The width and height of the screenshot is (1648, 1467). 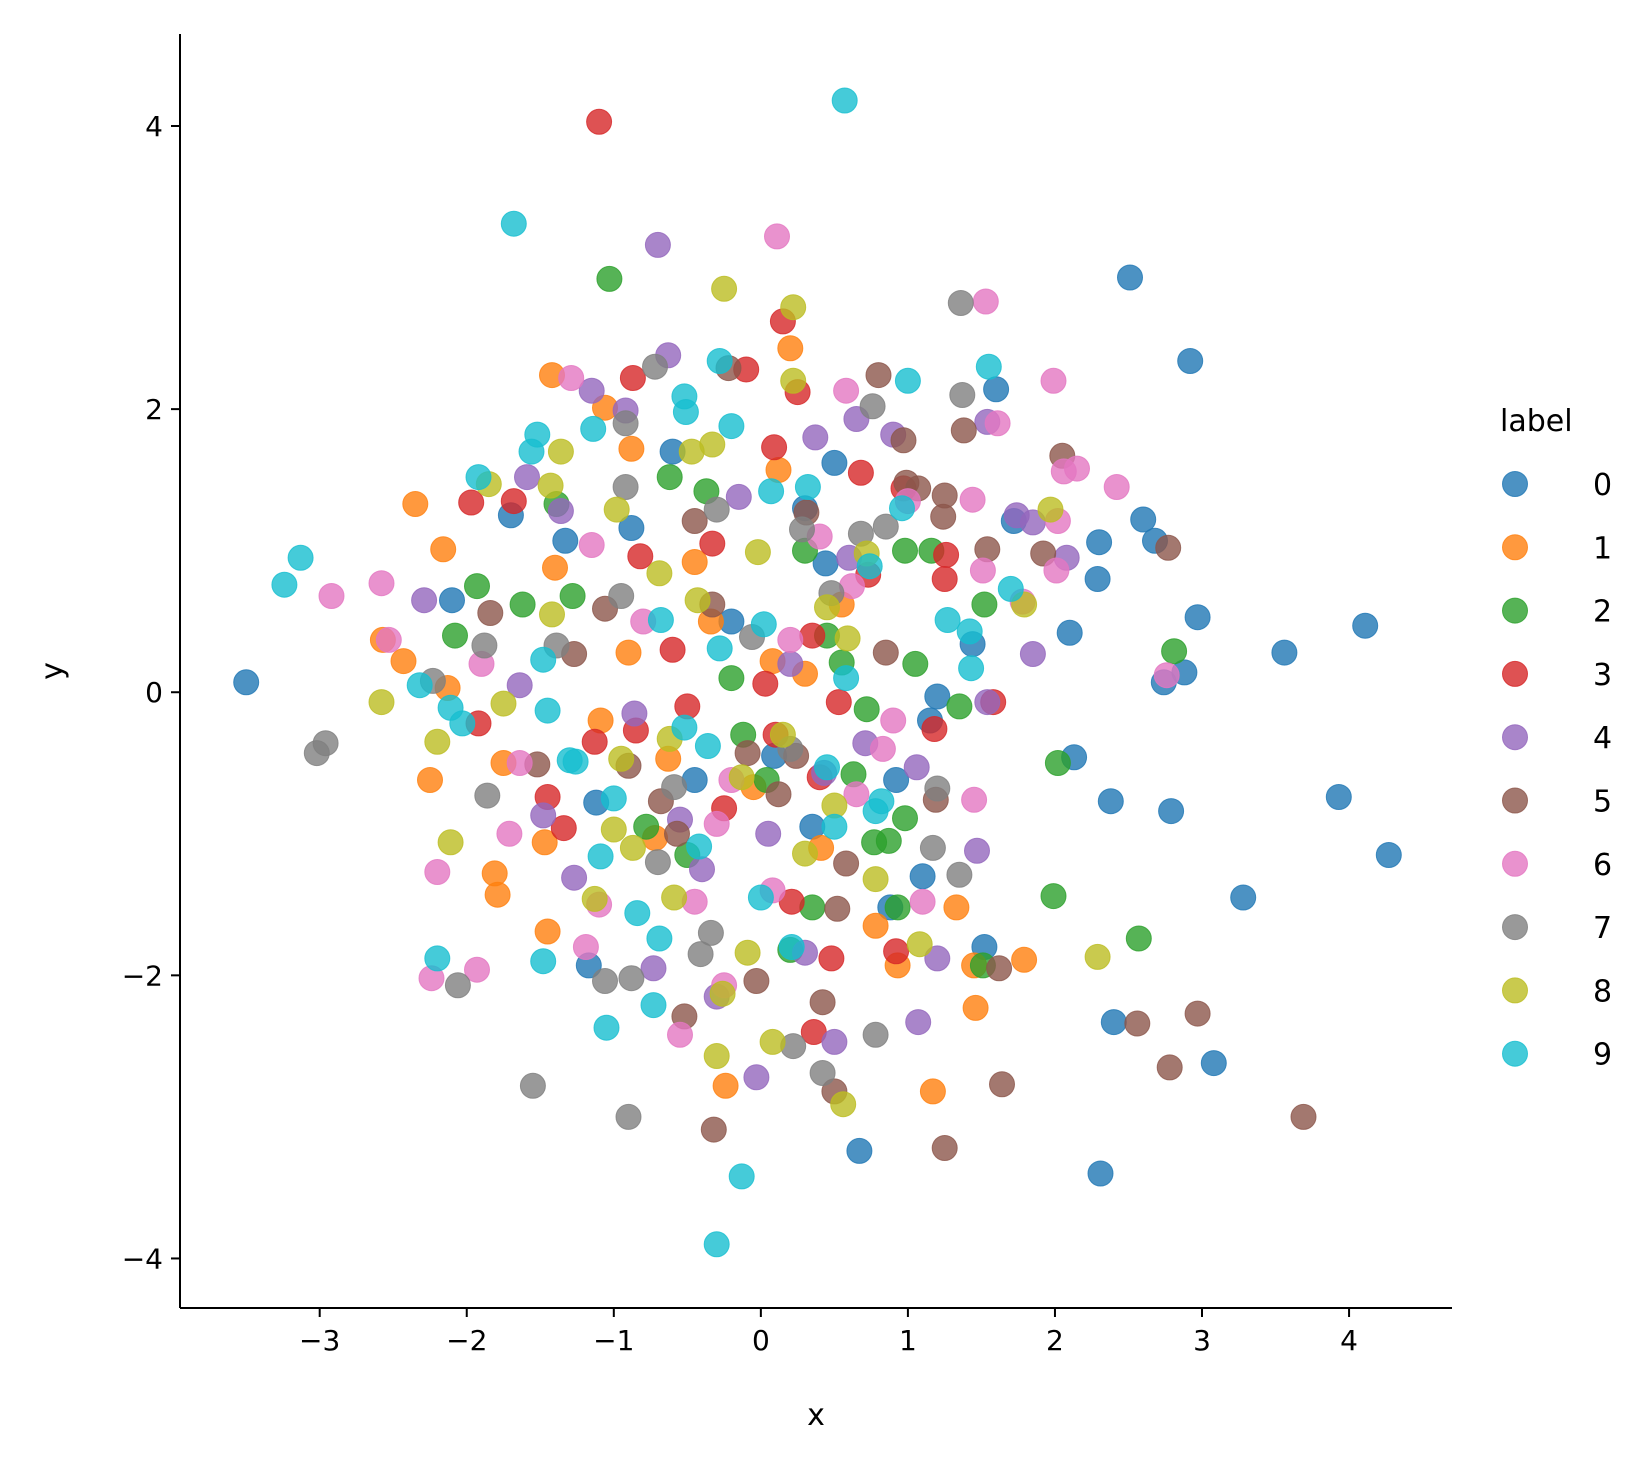 I want to click on legend-label: 2, so click(x=1602, y=612).